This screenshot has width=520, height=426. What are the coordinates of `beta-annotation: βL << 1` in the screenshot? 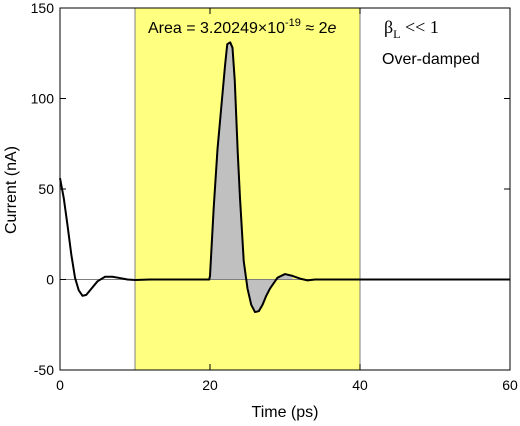 It's located at (411, 29).